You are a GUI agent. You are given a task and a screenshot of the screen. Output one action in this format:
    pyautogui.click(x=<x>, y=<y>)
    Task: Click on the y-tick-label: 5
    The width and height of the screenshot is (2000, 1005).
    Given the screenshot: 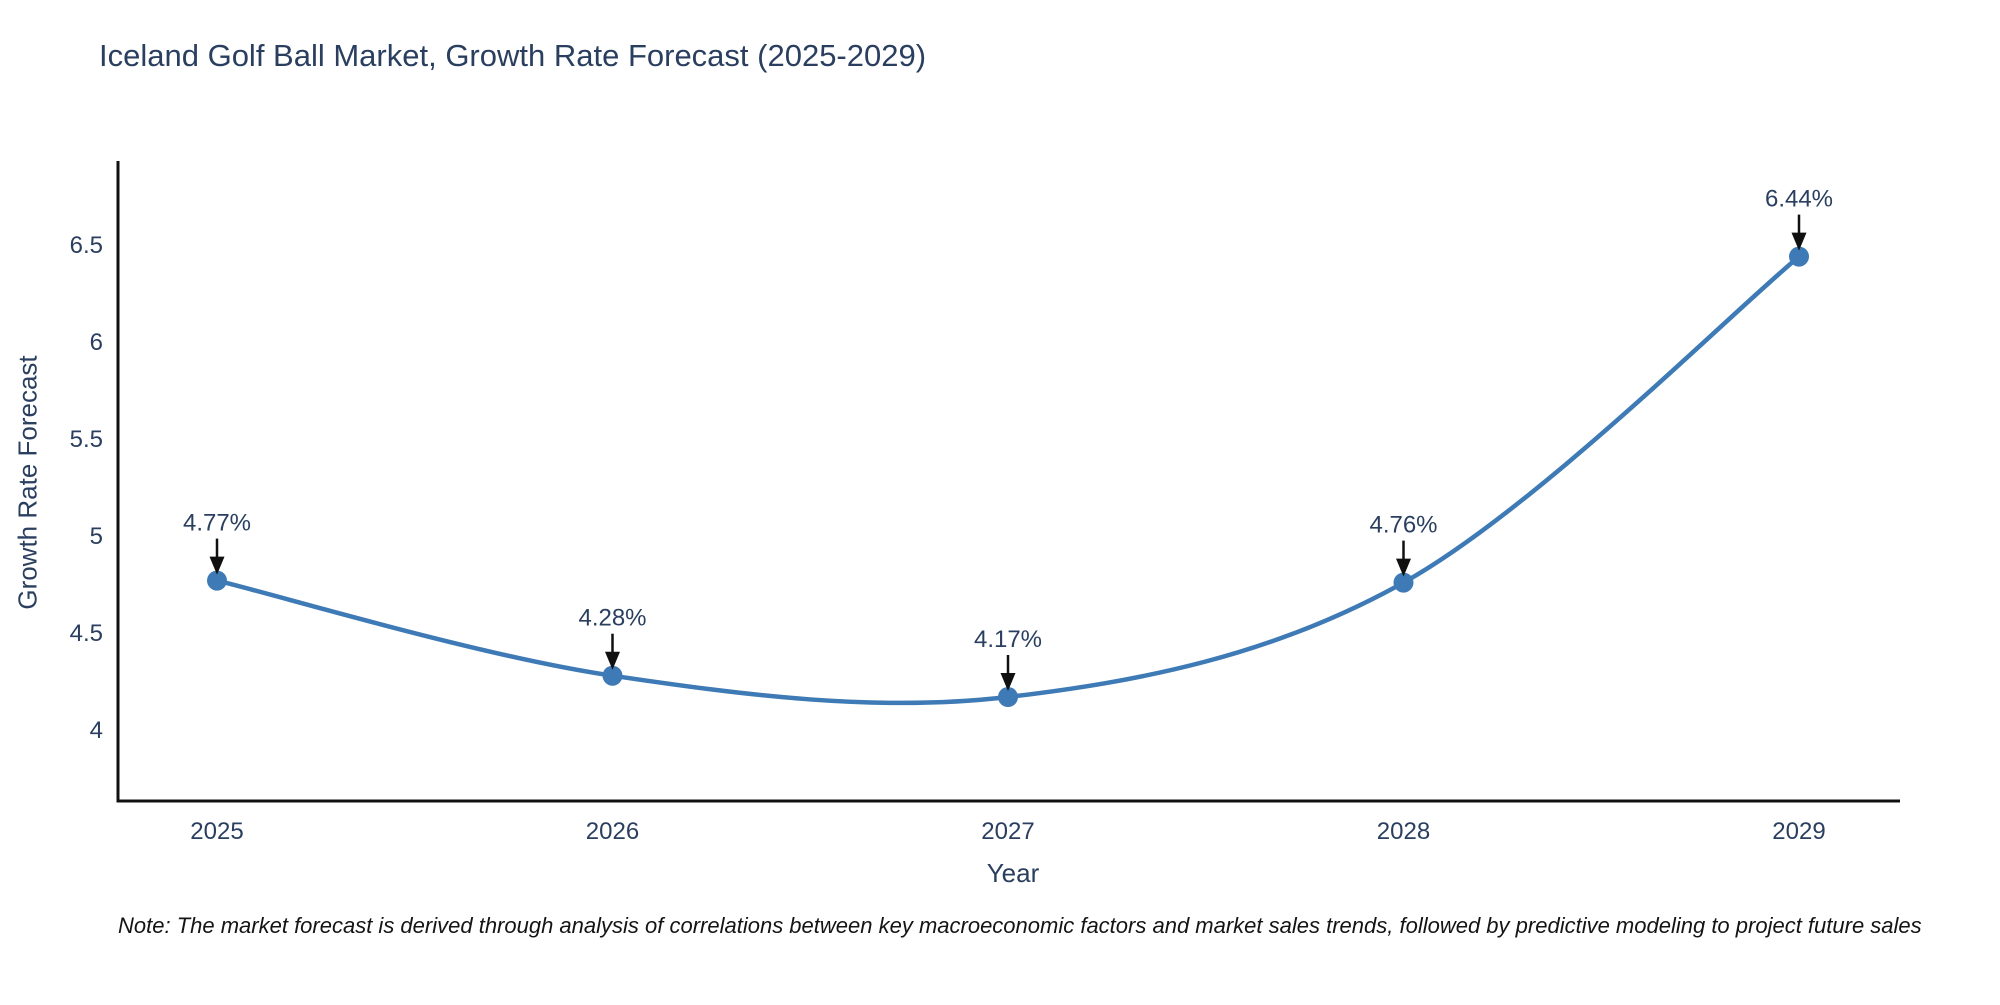 What is the action you would take?
    pyautogui.click(x=96, y=536)
    